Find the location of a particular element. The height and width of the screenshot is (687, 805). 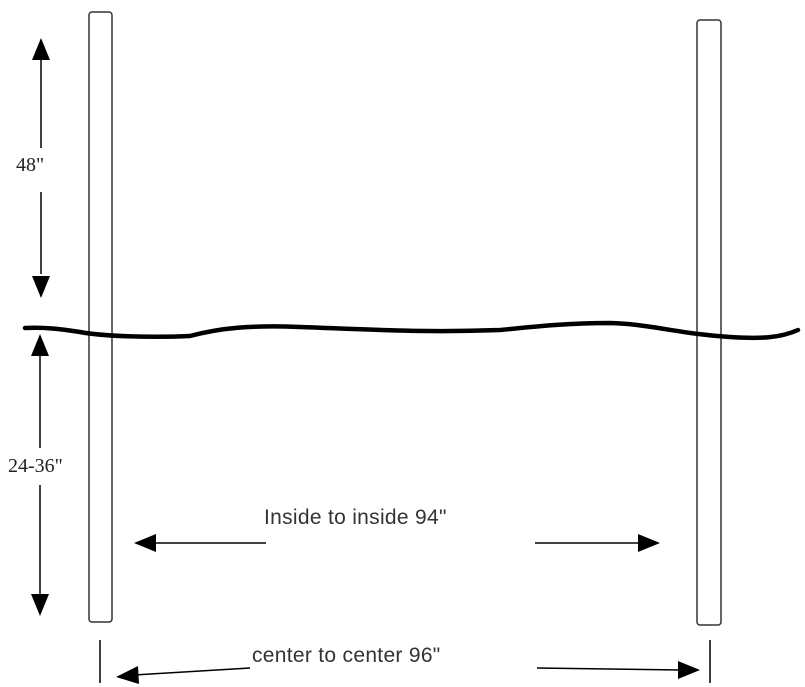

inside-to-inside-label: Inside to inside 94" is located at coordinates (355, 517).